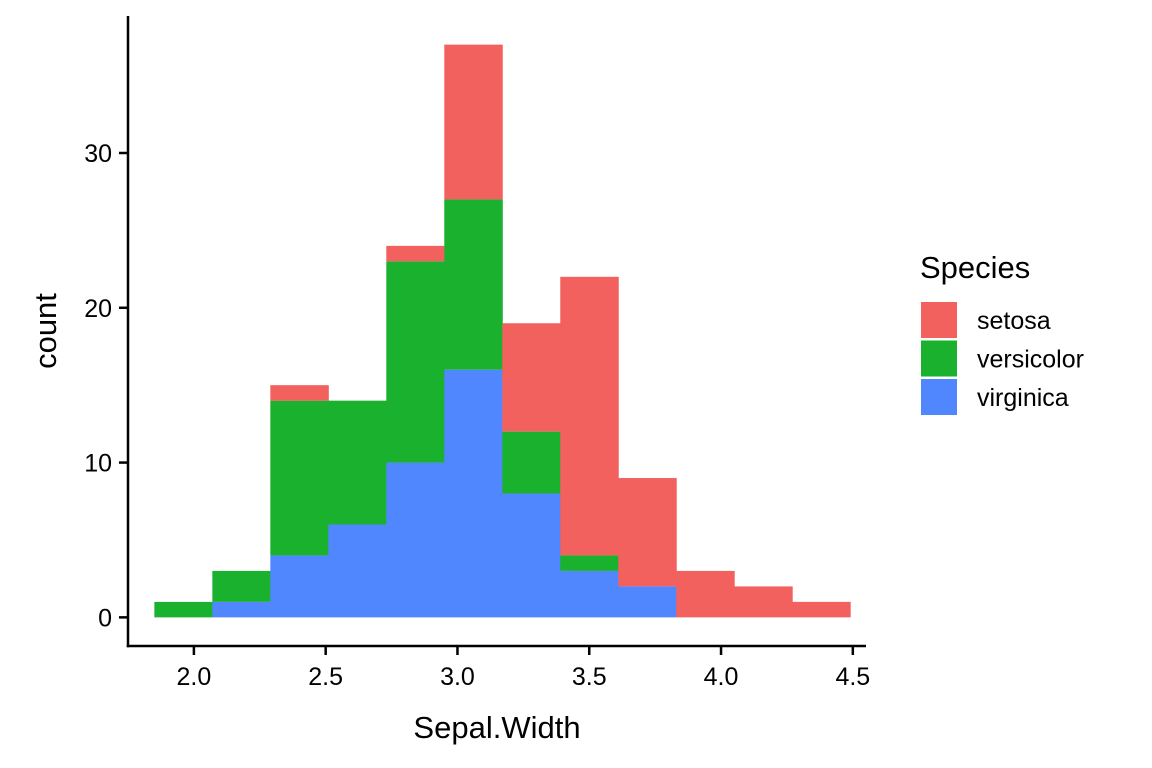 This screenshot has height=768, width=1152. What do you see at coordinates (852, 677) in the screenshot?
I see `x-tick-label: 4.5` at bounding box center [852, 677].